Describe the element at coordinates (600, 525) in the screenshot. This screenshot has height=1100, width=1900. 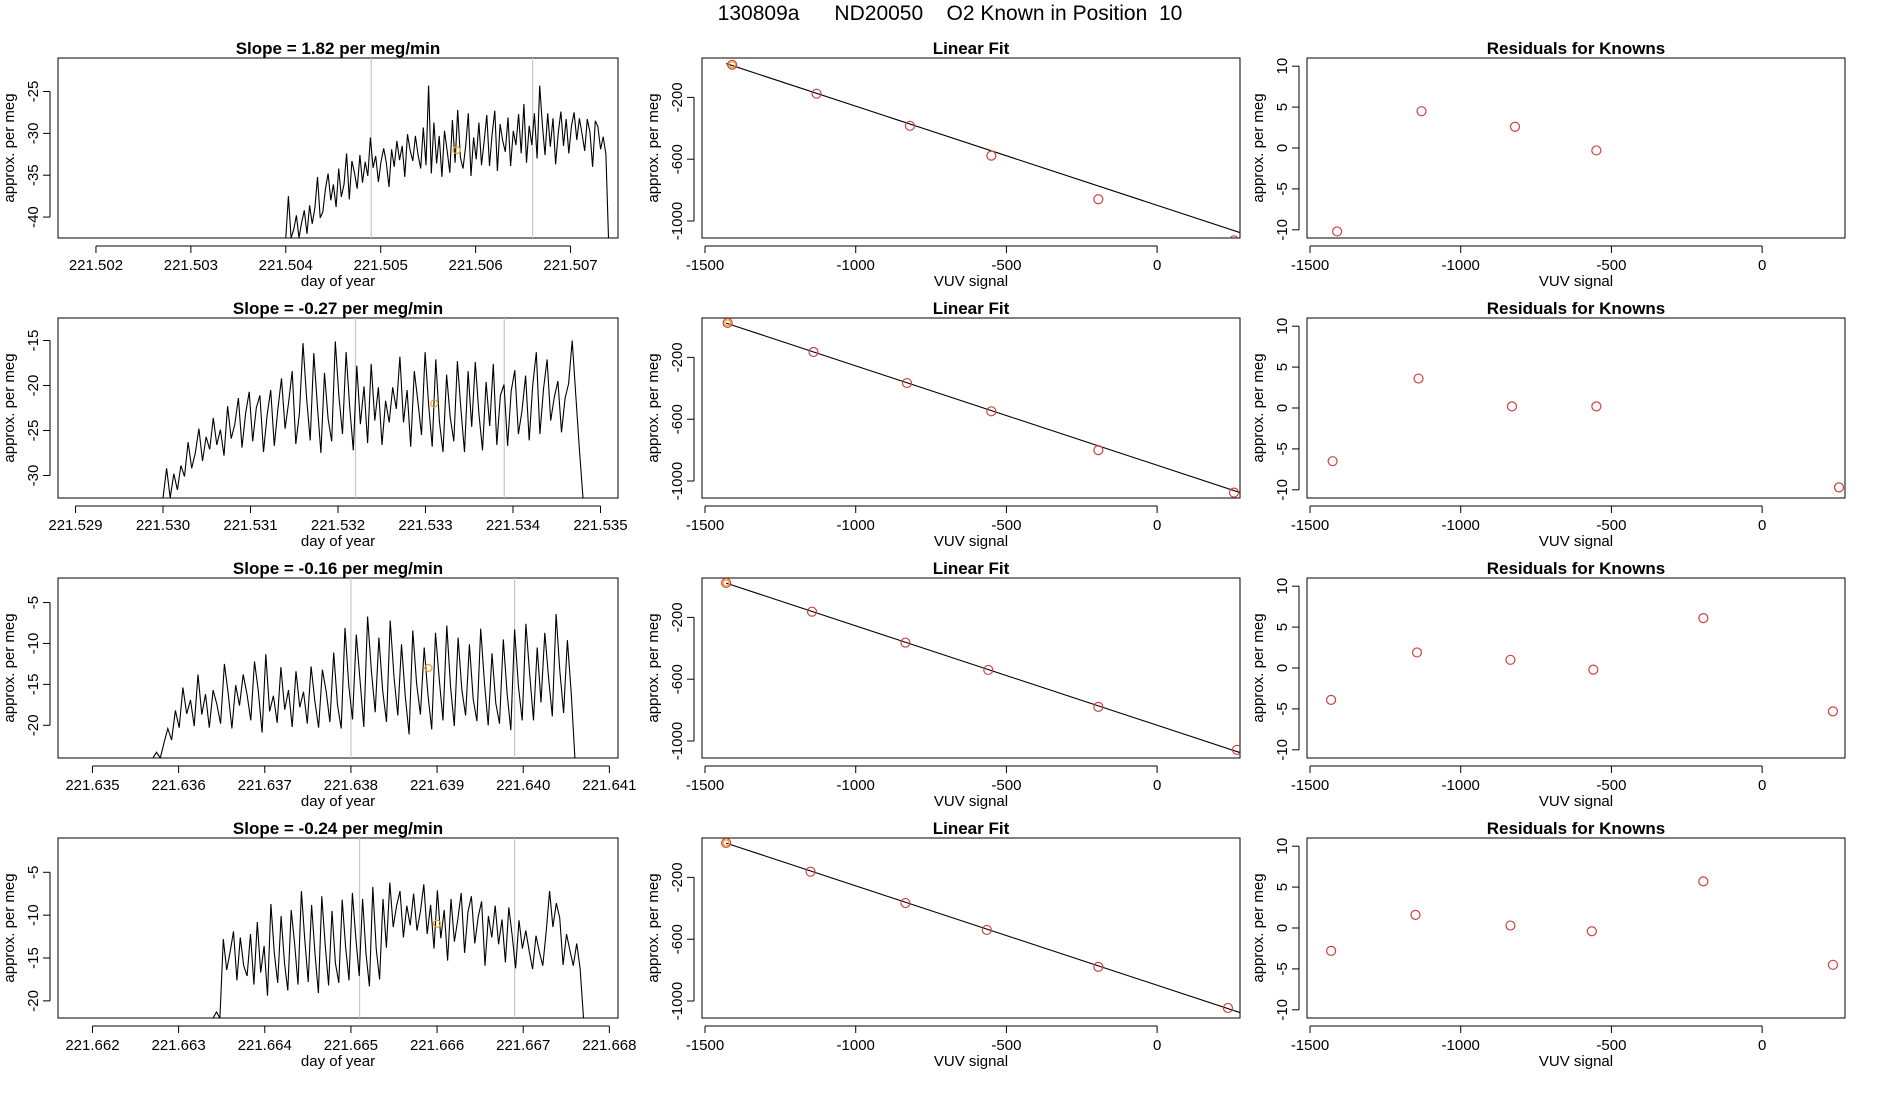
I see `x-tick-label: 221.535` at that location.